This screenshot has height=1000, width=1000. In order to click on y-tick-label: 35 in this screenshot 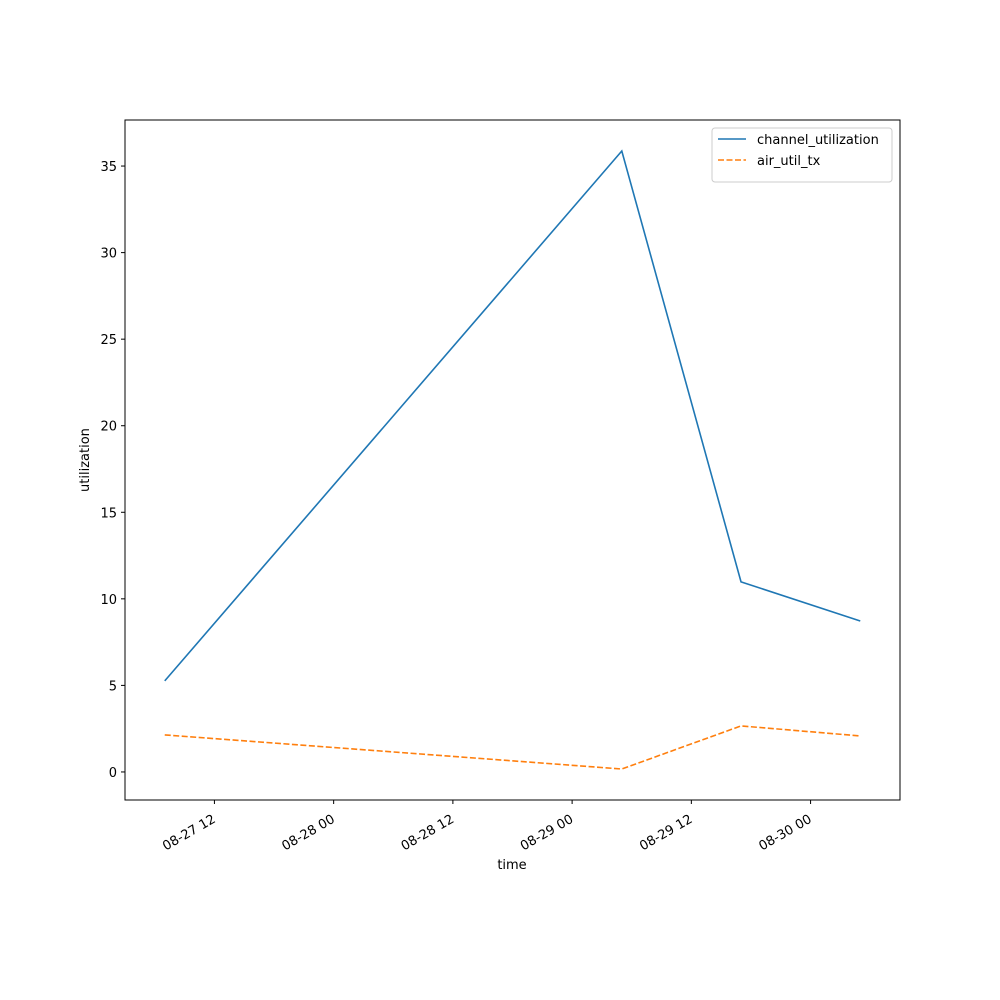, I will do `click(108, 167)`.